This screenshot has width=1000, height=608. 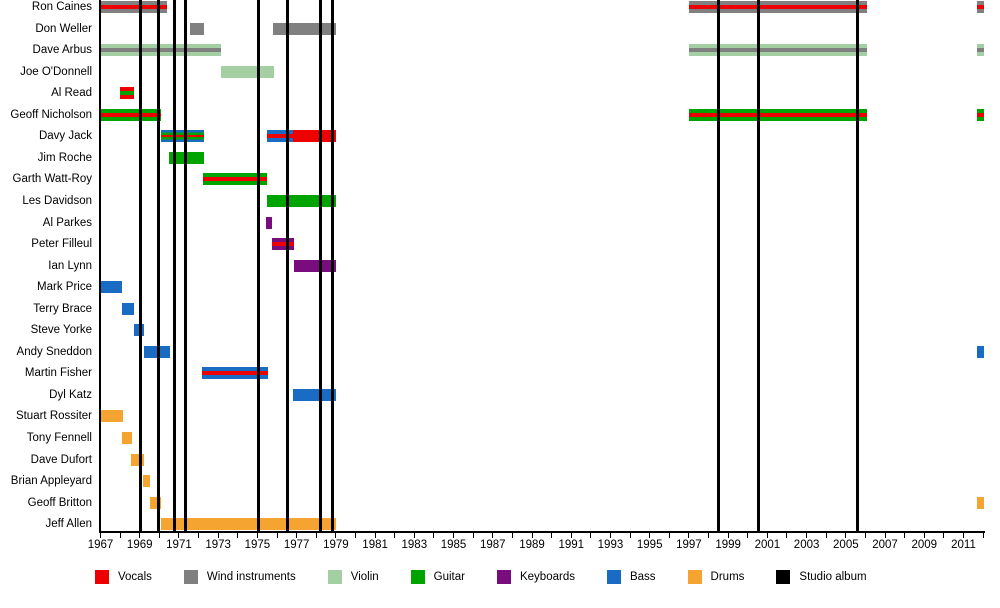 I want to click on member-label: Dave Arbus, so click(x=62, y=50).